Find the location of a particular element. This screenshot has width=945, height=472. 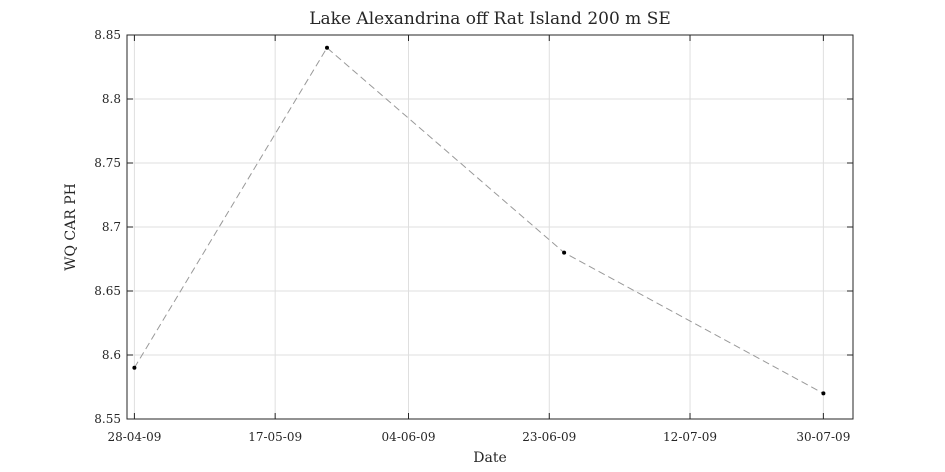

x-tick-label: 17-05-09 is located at coordinates (275, 437).